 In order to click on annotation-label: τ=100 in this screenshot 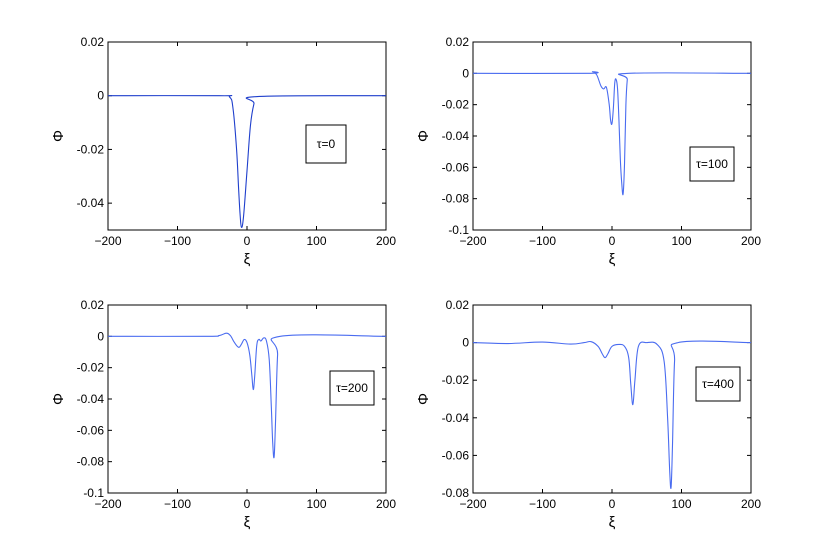, I will do `click(712, 164)`.